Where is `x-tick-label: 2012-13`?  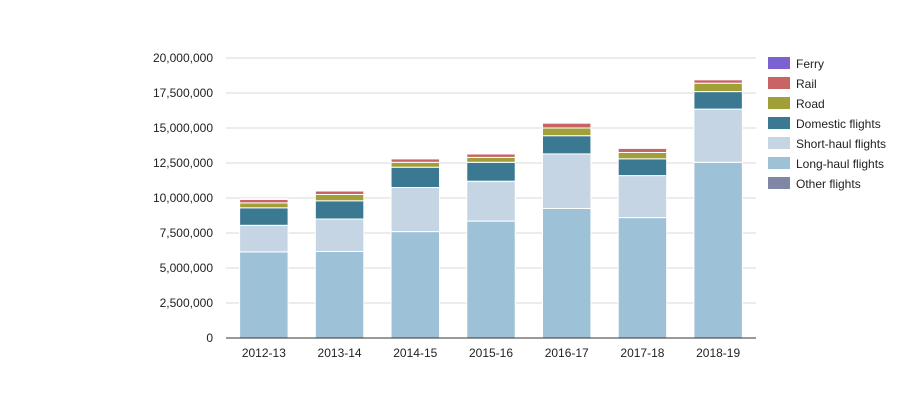
x-tick-label: 2012-13 is located at coordinates (264, 353).